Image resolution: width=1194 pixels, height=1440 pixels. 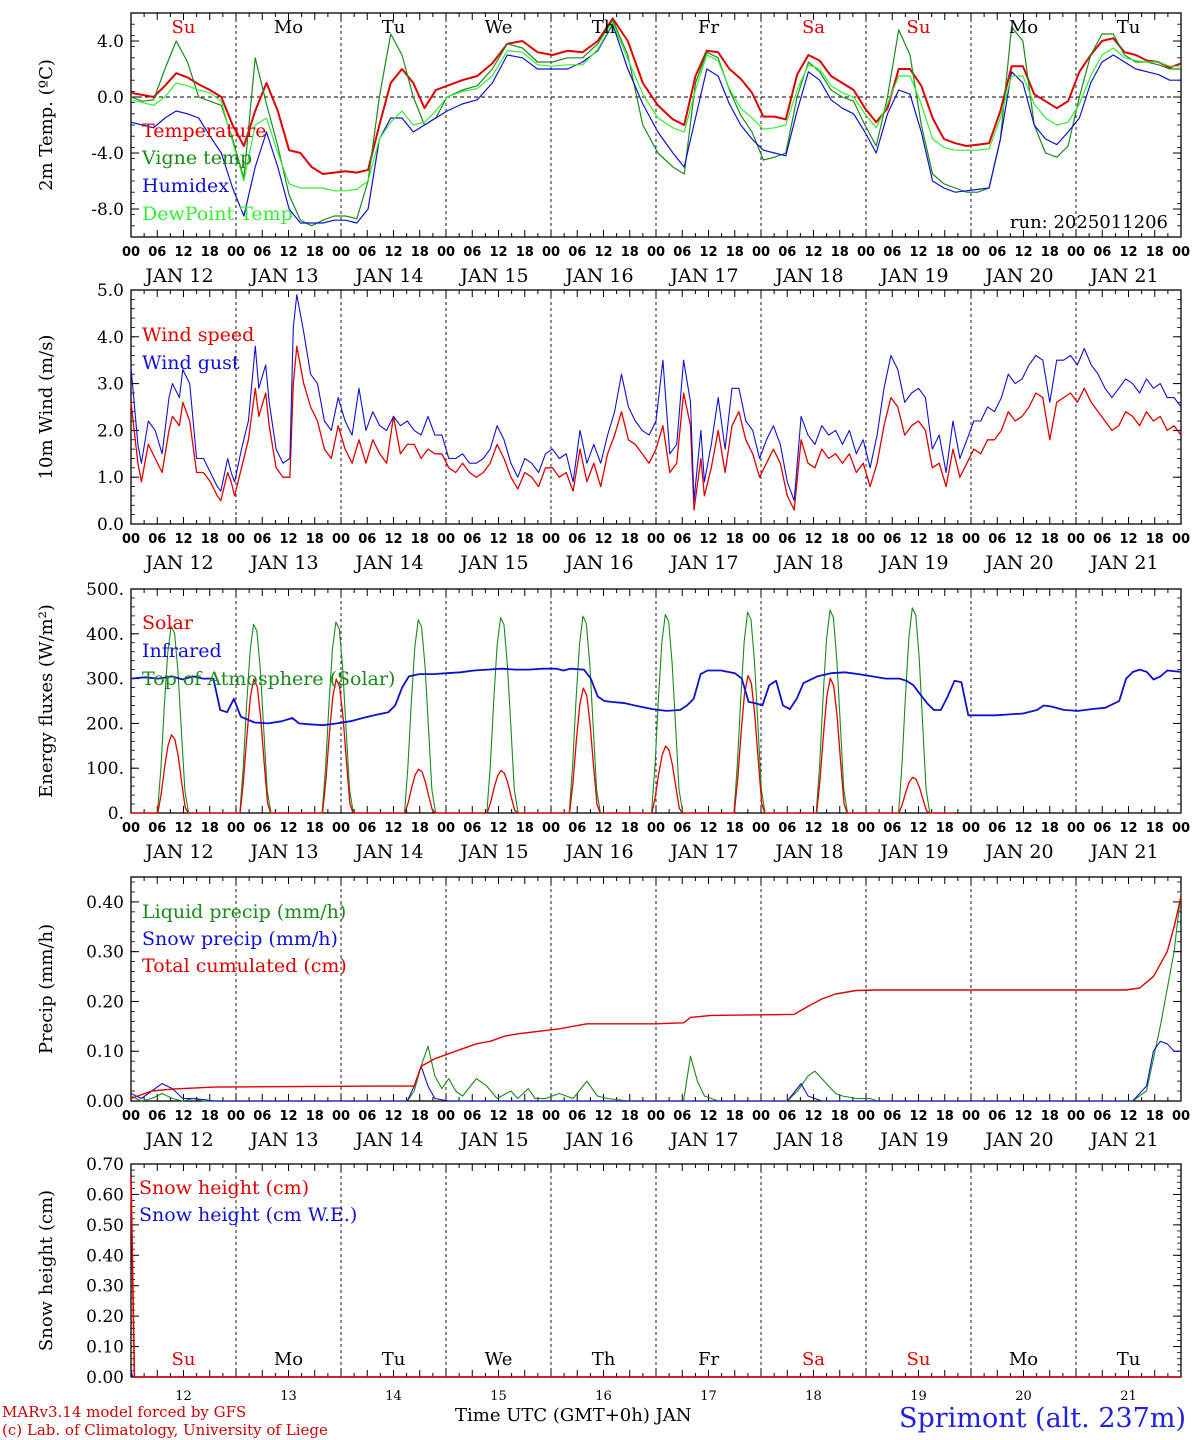 I want to click on series-solar, so click(x=543, y=744).